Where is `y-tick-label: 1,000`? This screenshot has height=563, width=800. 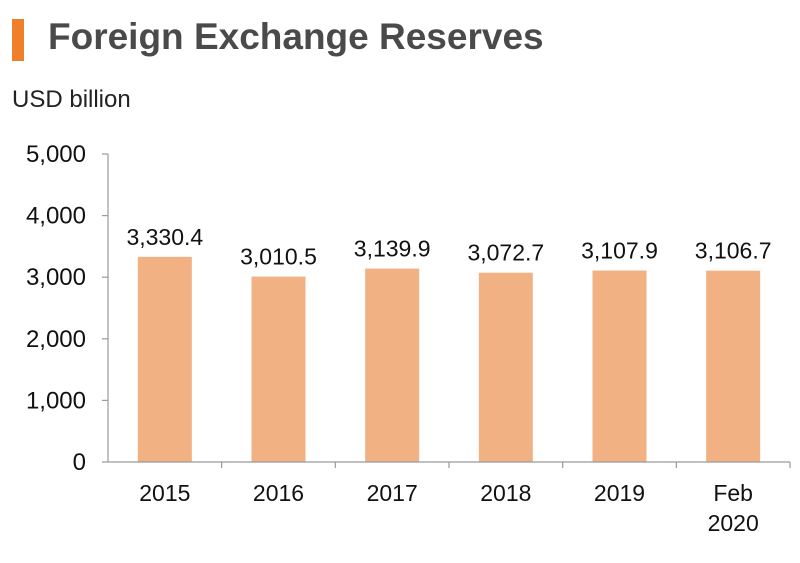 y-tick-label: 1,000 is located at coordinates (56, 400).